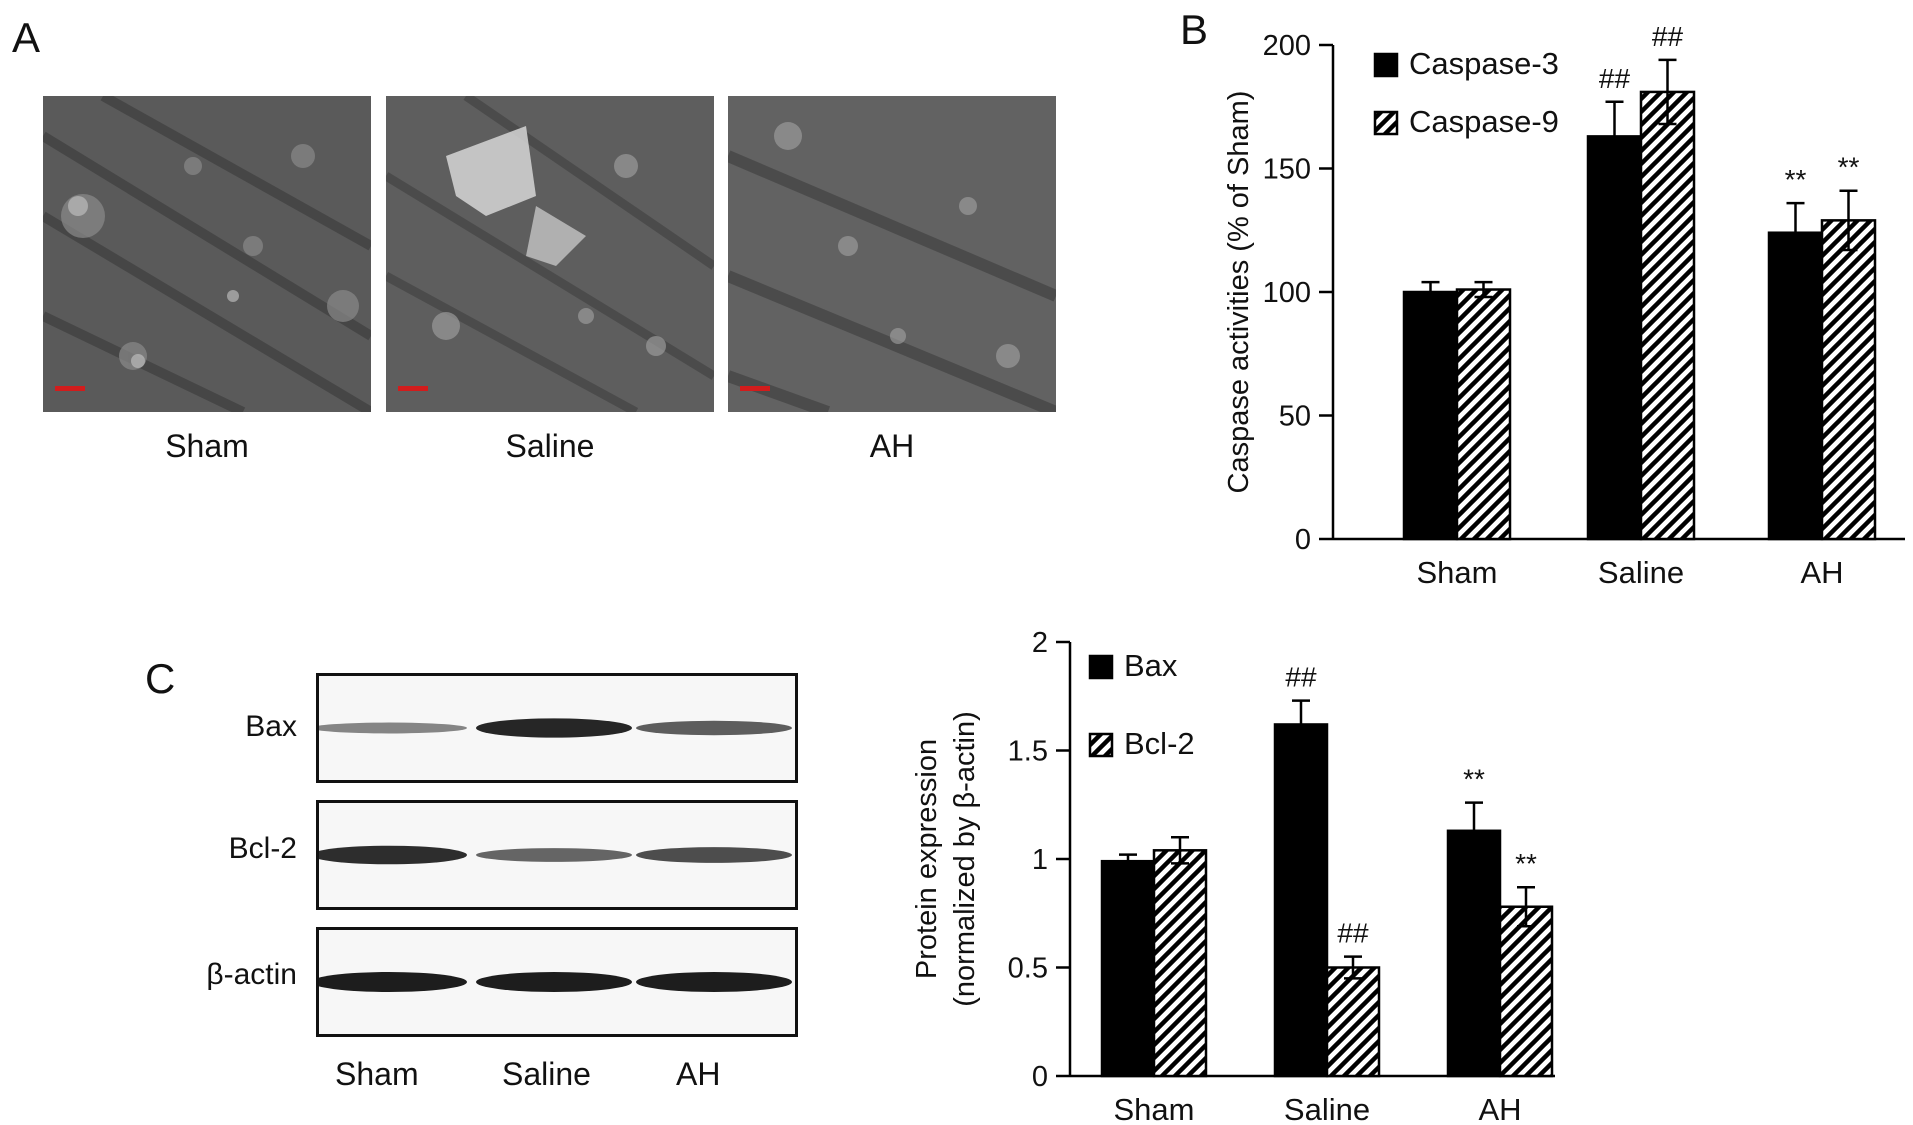 This screenshot has width=1913, height=1125. I want to click on legend-label-caspase-9: Caspase-9, so click(1484, 121).